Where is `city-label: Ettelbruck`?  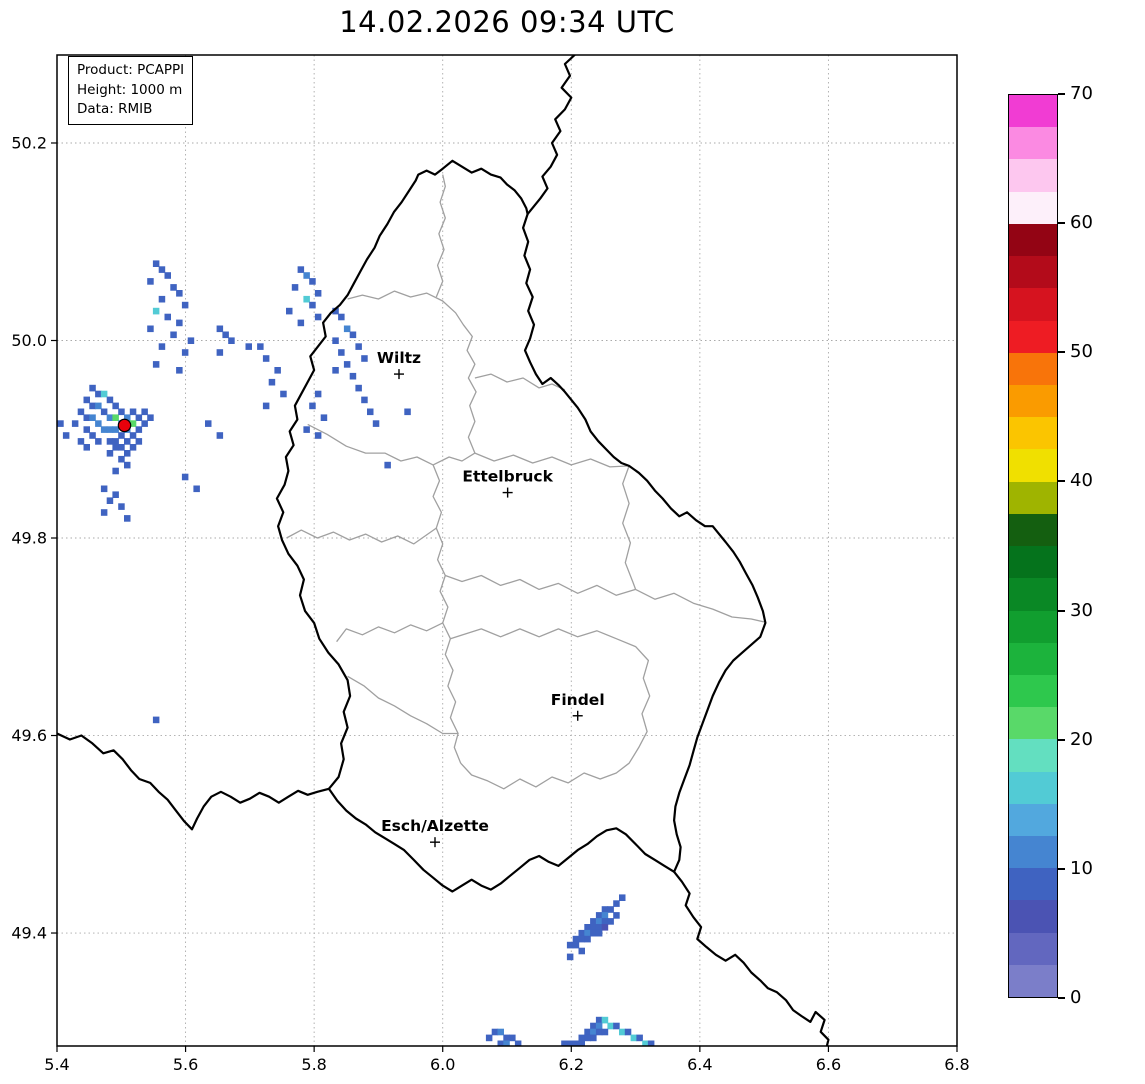 city-label: Ettelbruck is located at coordinates (507, 477).